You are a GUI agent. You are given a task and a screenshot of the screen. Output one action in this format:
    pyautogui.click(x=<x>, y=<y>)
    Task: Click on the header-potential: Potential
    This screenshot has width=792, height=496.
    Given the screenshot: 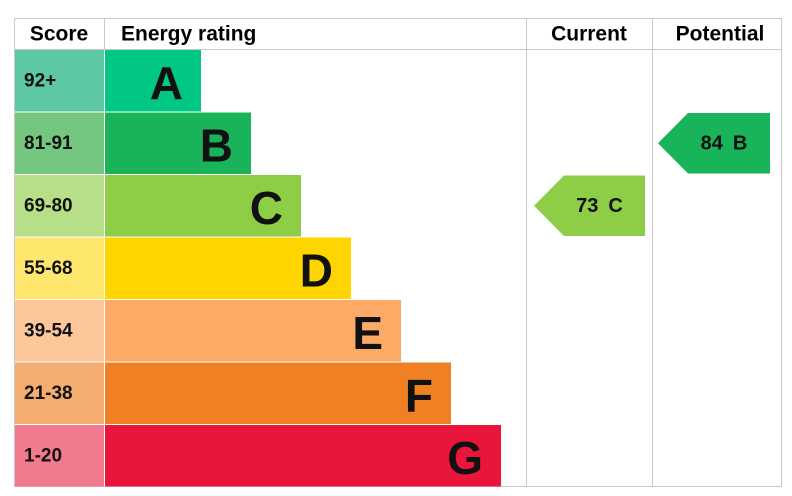 What is the action you would take?
    pyautogui.click(x=720, y=34)
    